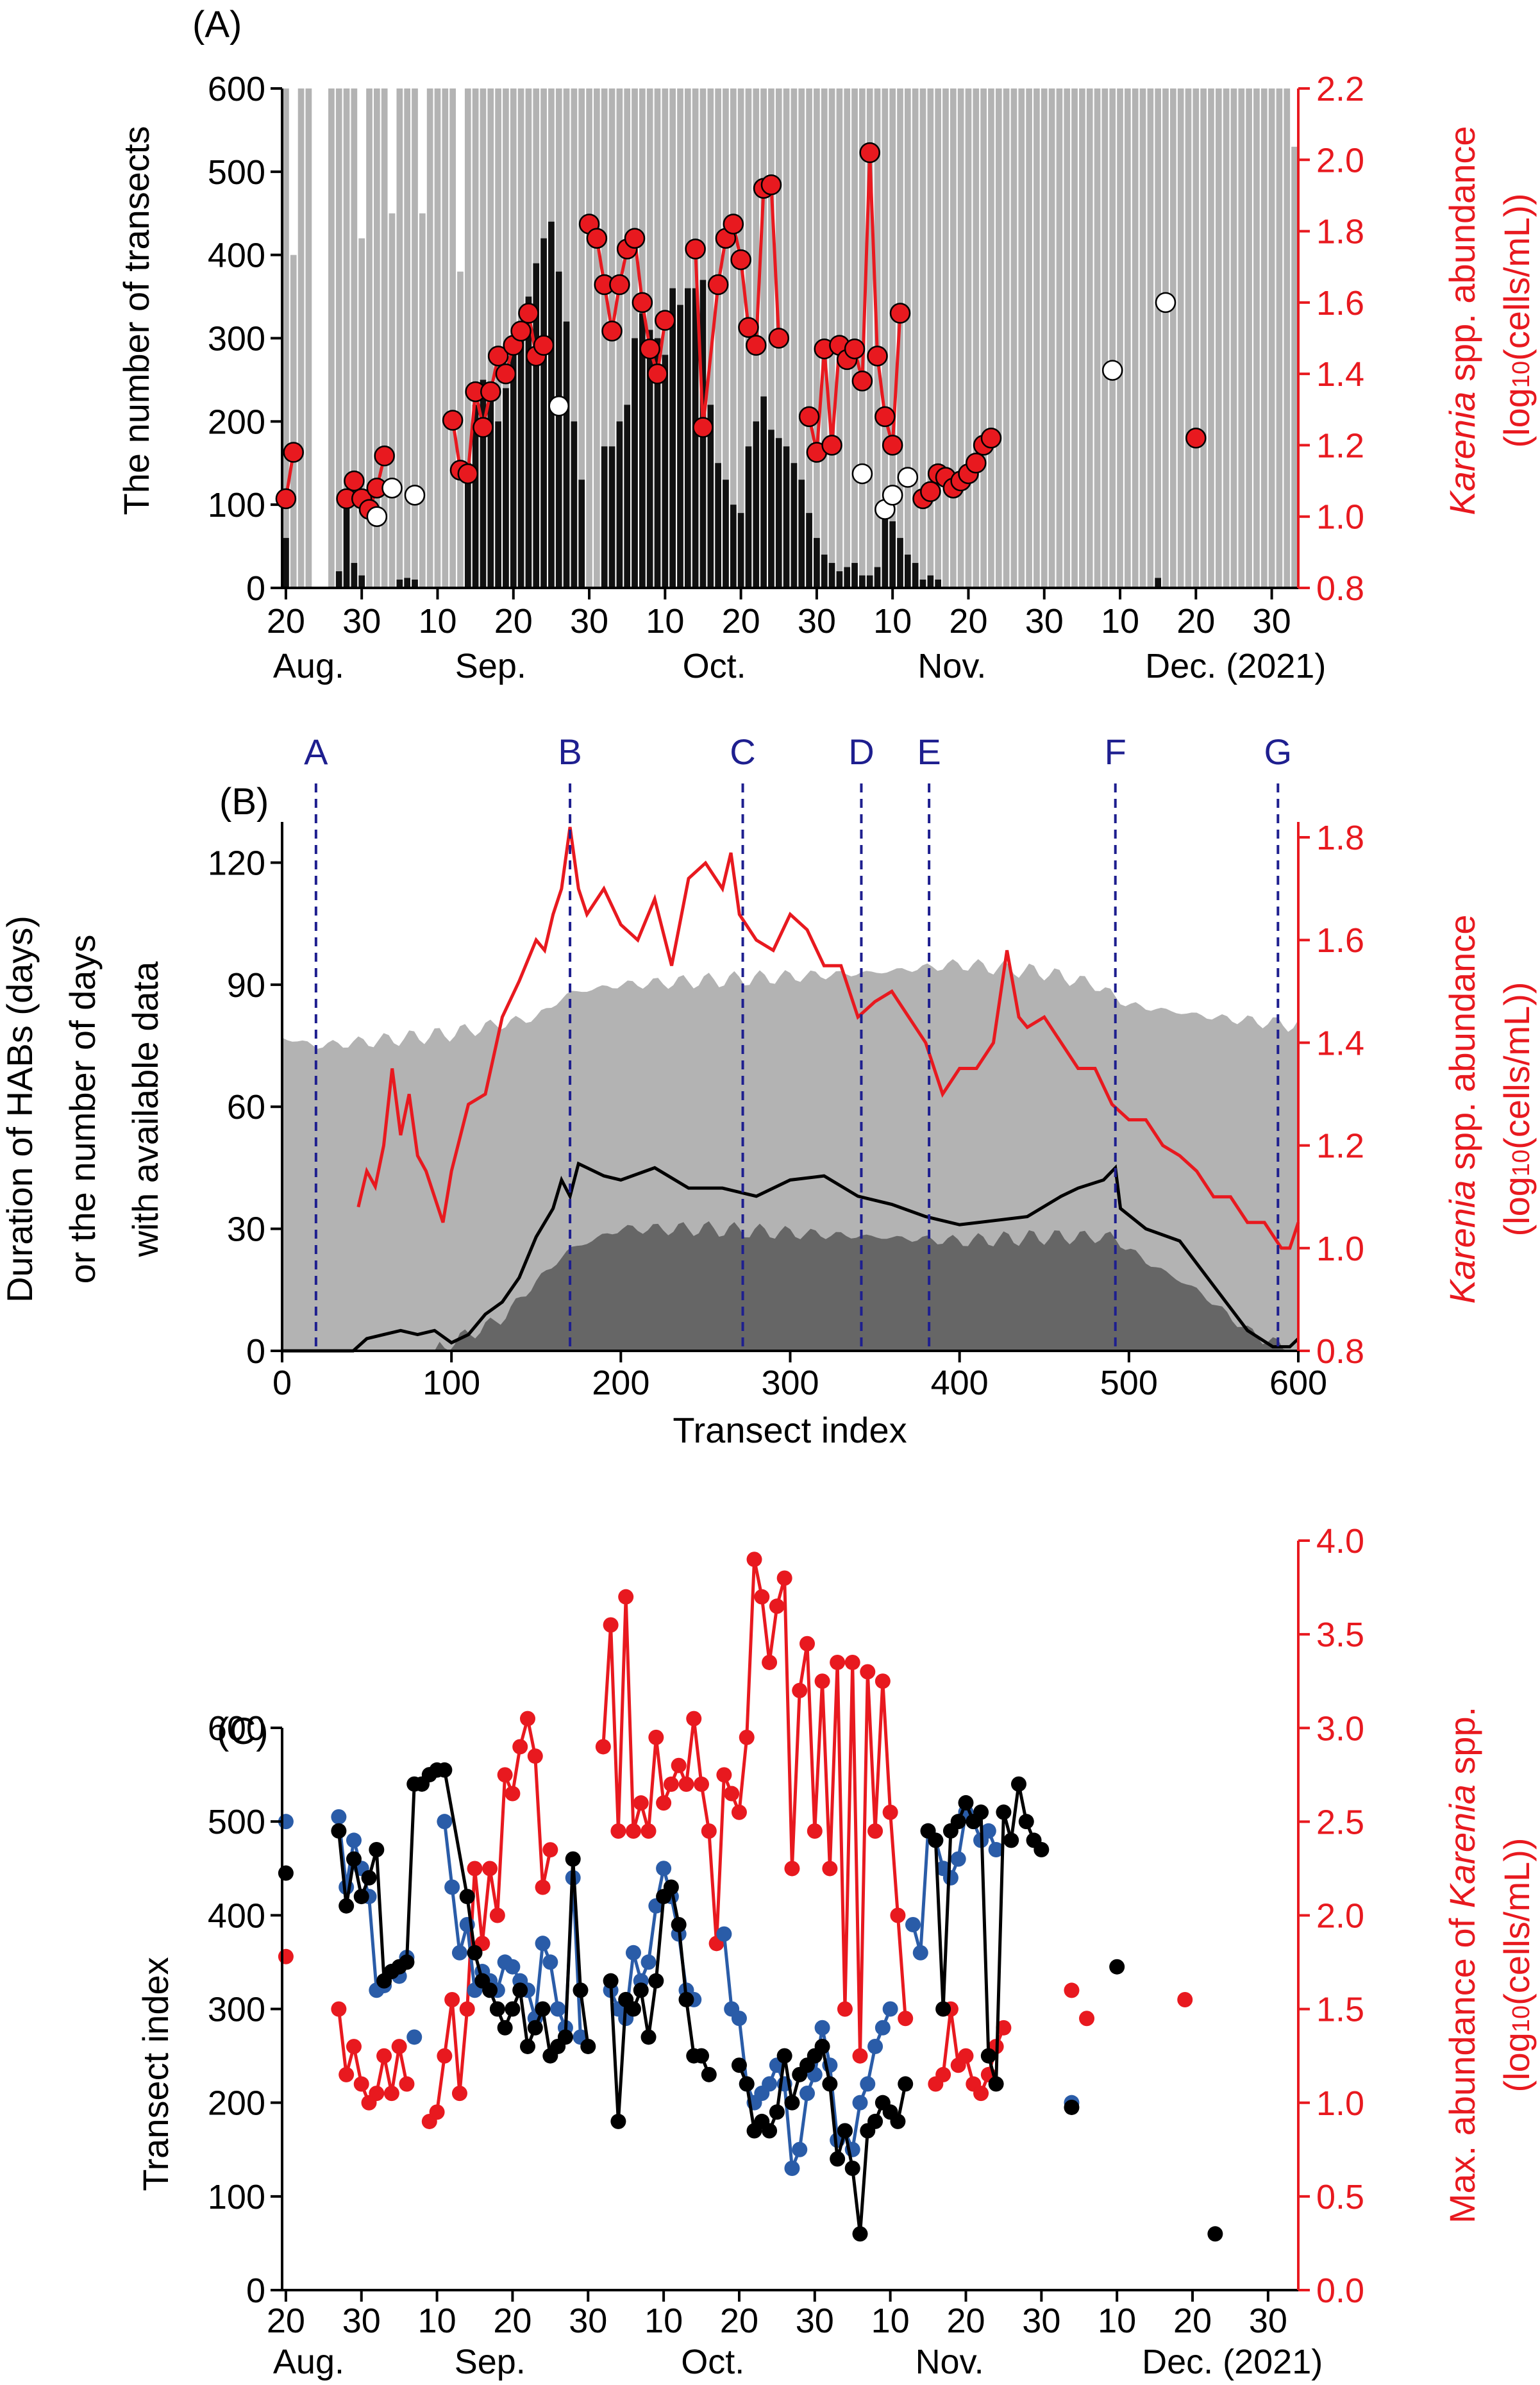 This screenshot has height=2385, width=1540. I want to click on unit-sub: 10, so click(1521, 2019).